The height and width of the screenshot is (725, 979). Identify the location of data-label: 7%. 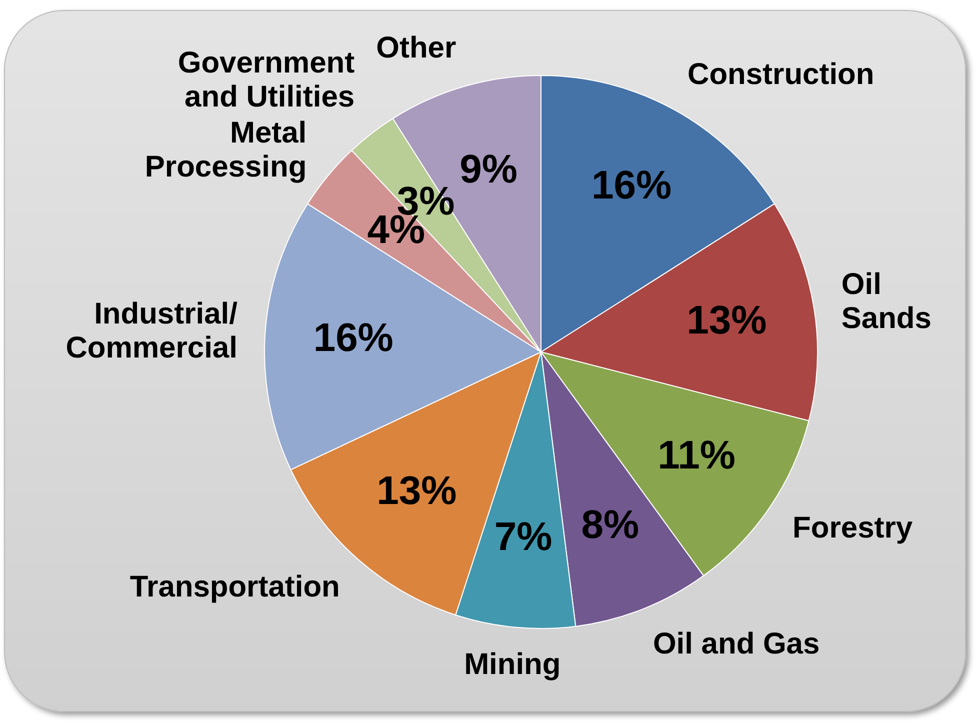
(523, 537).